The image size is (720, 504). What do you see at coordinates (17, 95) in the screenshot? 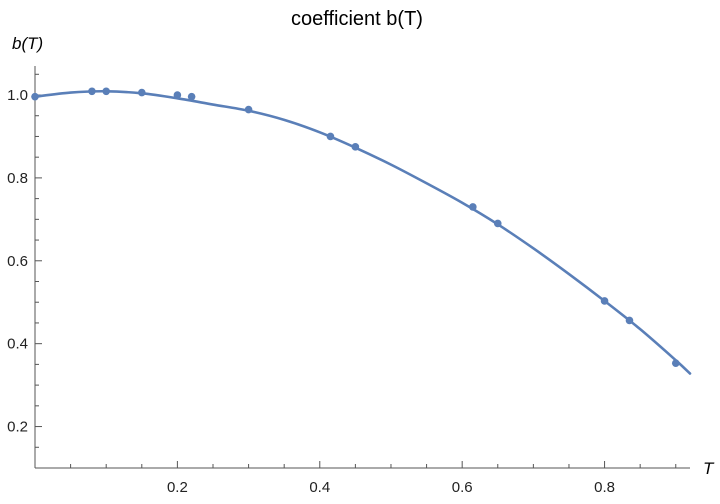
I see `y-tick-label: 1.0` at bounding box center [17, 95].